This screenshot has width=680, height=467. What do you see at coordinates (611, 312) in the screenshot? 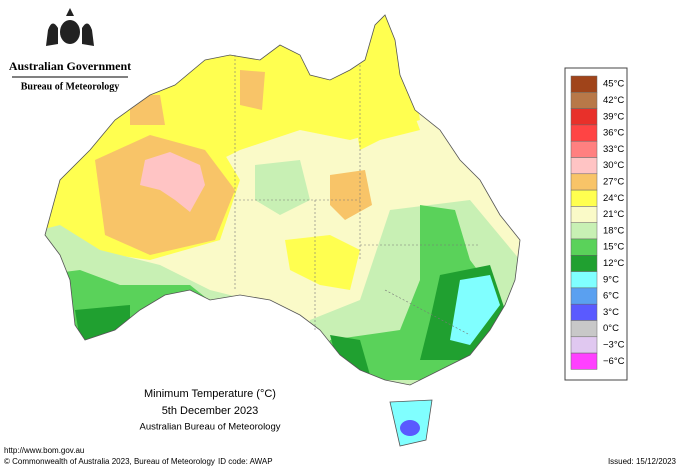
I see `legend-label: 3°C` at bounding box center [611, 312].